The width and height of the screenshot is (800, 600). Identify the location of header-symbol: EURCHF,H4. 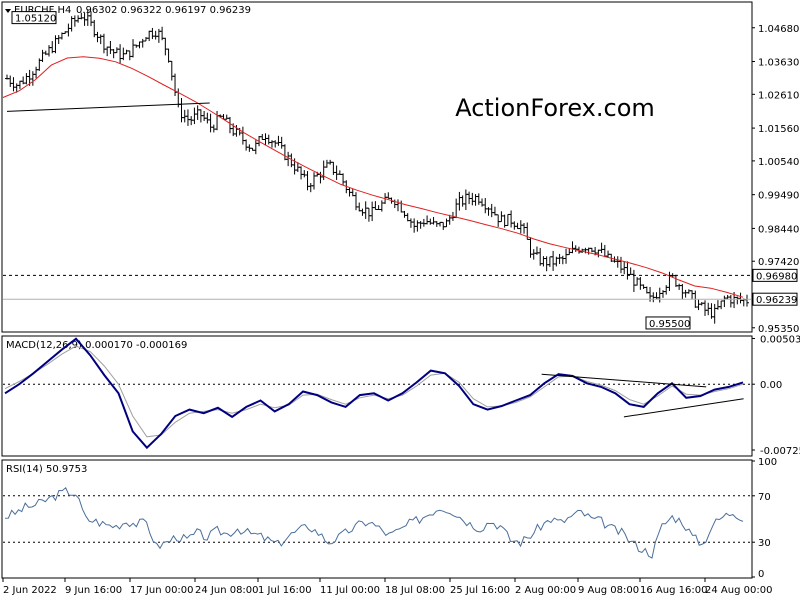
(42, 10).